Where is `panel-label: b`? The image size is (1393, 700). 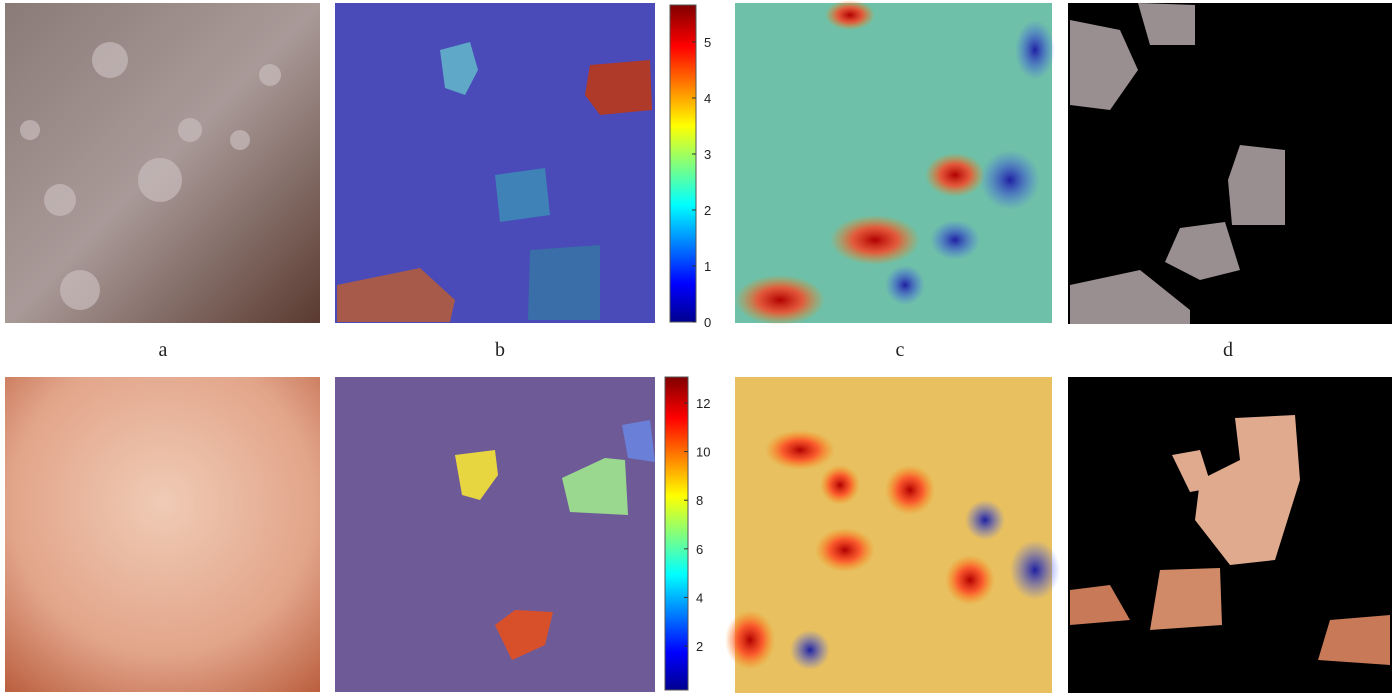
panel-label: b is located at coordinates (500, 350).